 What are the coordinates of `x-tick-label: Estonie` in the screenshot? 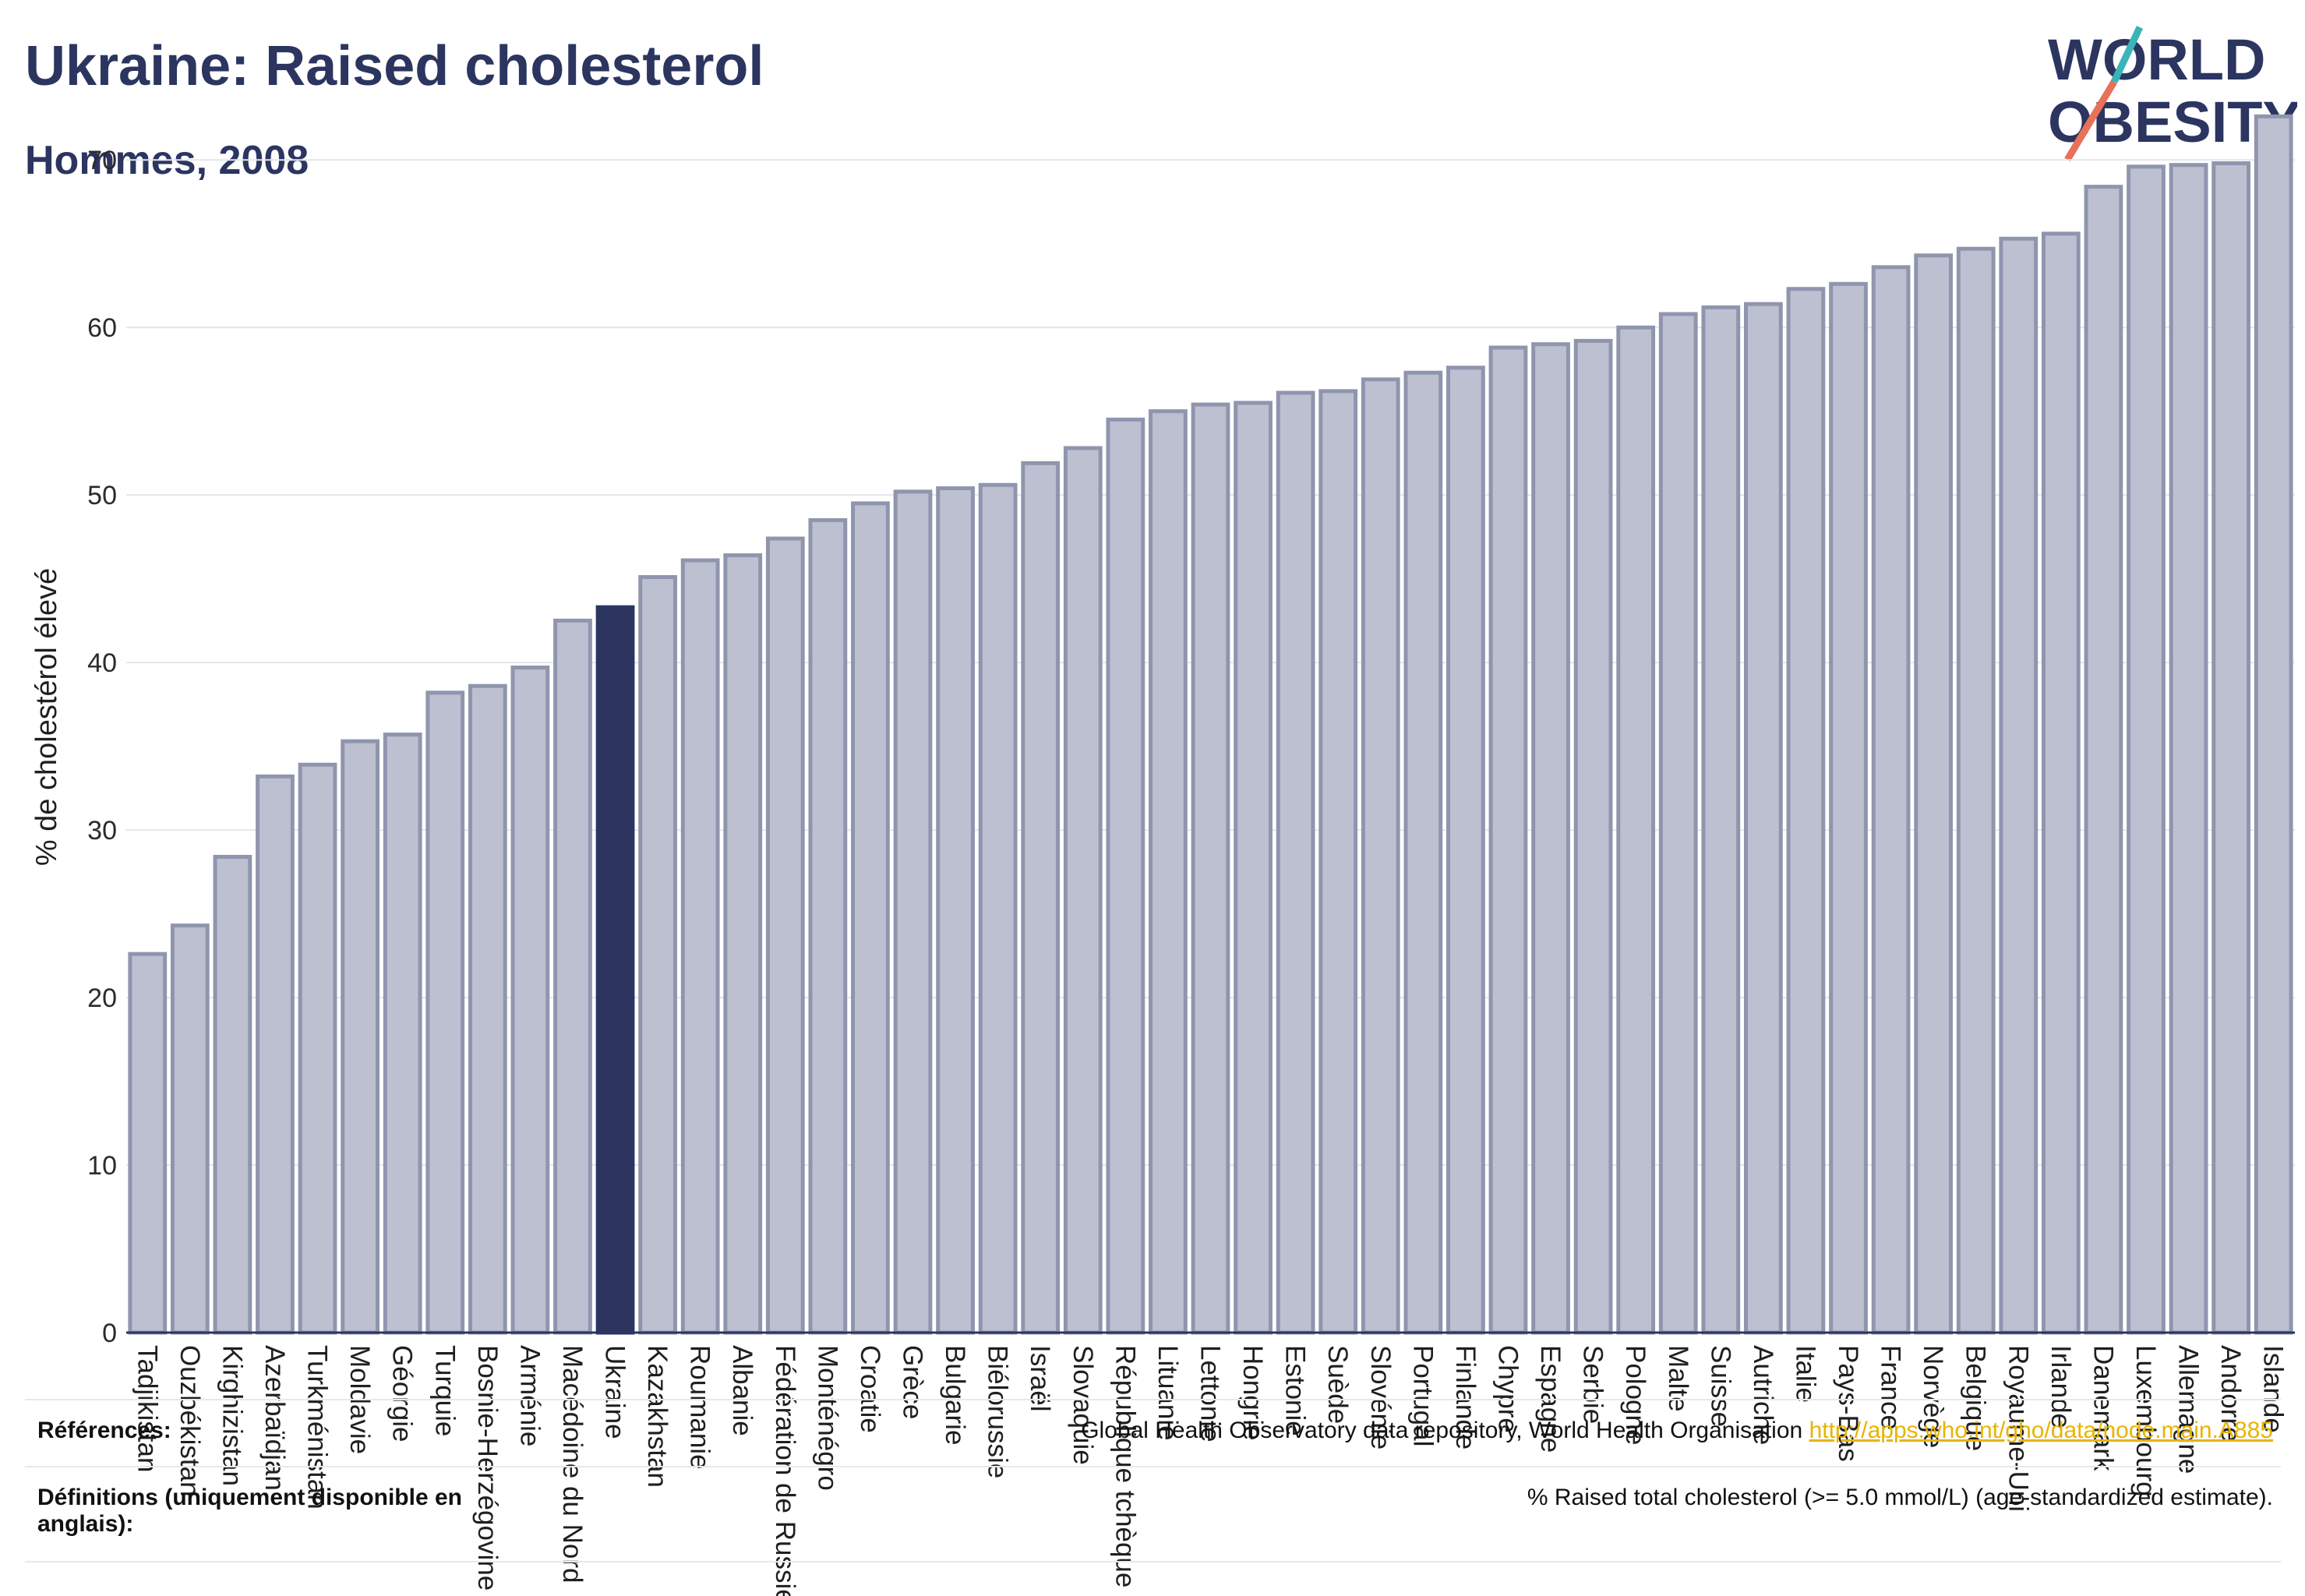 It's located at (1295, 1390).